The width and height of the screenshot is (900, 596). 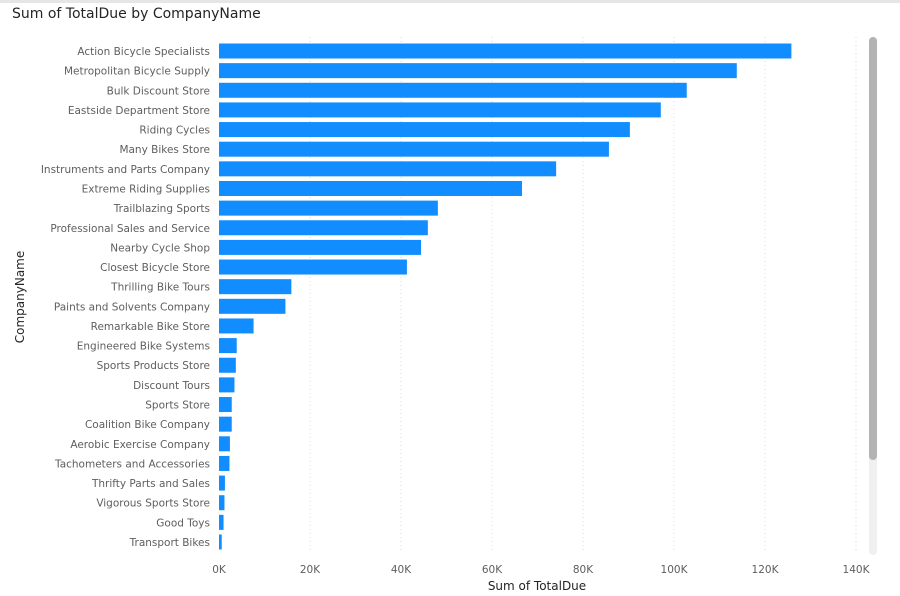 I want to click on category-label: Good Toys, so click(x=183, y=523).